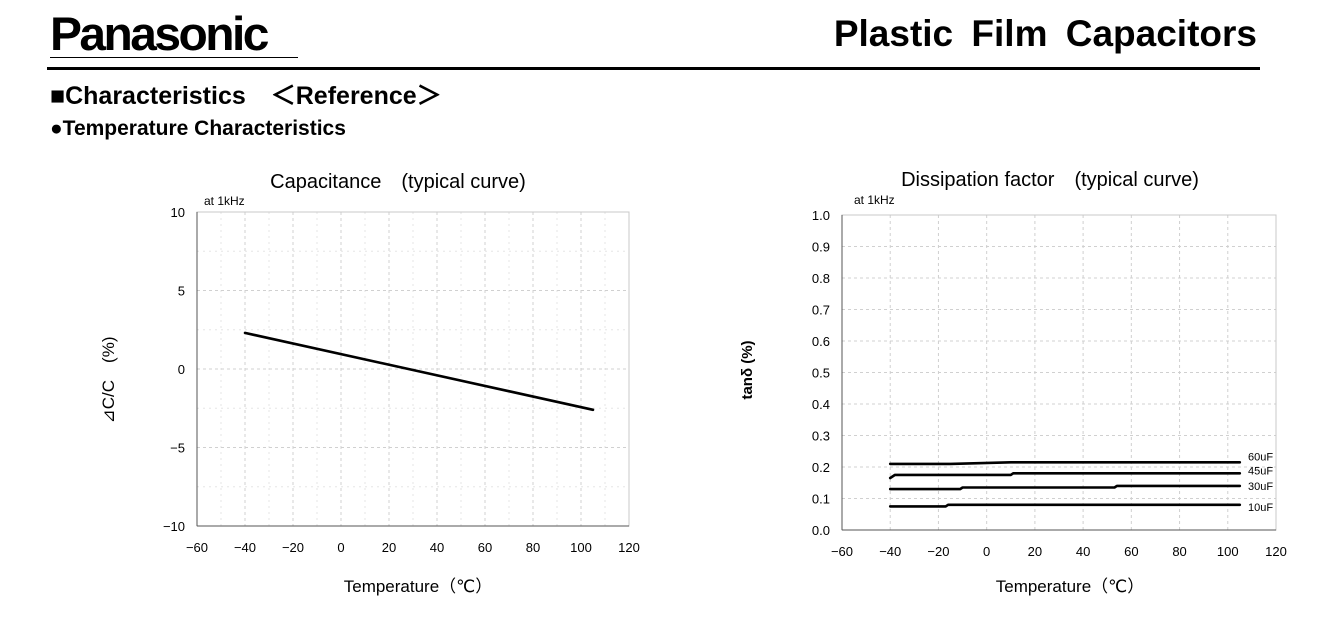 This screenshot has height=623, width=1329. Describe the element at coordinates (181, 369) in the screenshot. I see `y-tick-label: 0` at that location.